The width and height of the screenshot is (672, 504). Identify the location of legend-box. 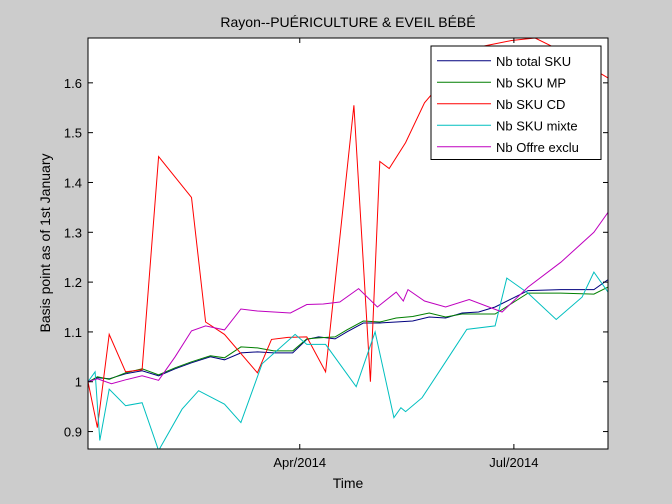
(516, 102).